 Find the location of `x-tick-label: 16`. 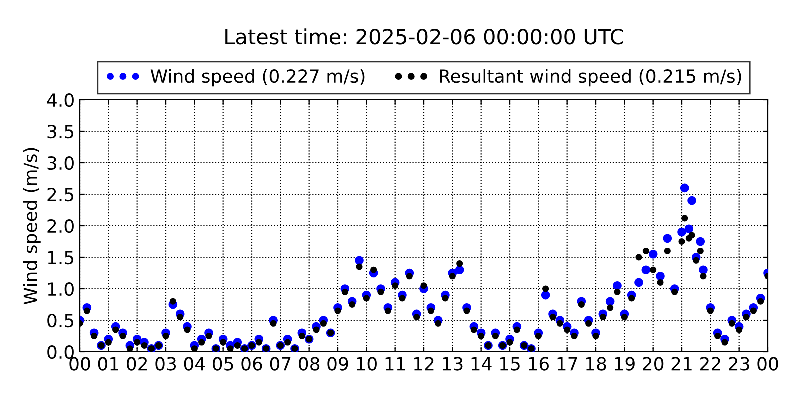

x-tick-label: 16 is located at coordinates (539, 364).